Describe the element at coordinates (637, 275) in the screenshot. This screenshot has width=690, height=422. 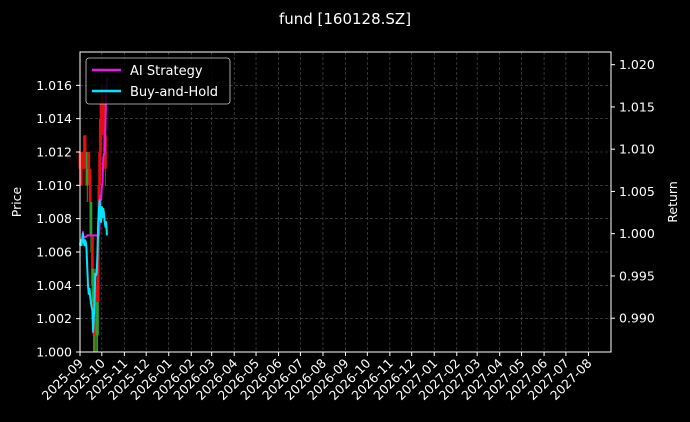
I see `right-y-tick-label: 0.995` at that location.